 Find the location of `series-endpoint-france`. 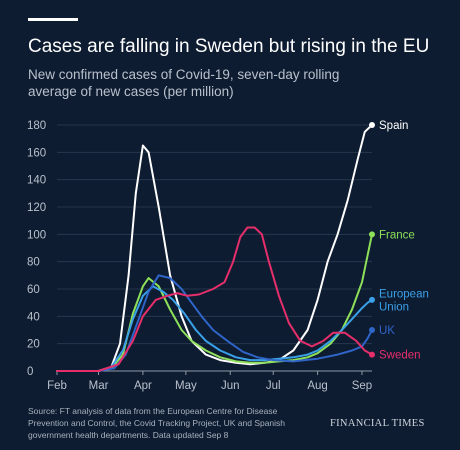

series-endpoint-france is located at coordinates (372, 234).